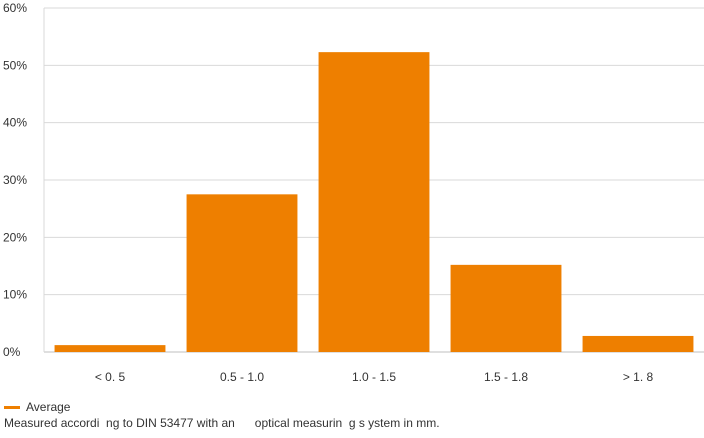  Describe the element at coordinates (12, 352) in the screenshot. I see `y-tick-label: 0%` at that location.